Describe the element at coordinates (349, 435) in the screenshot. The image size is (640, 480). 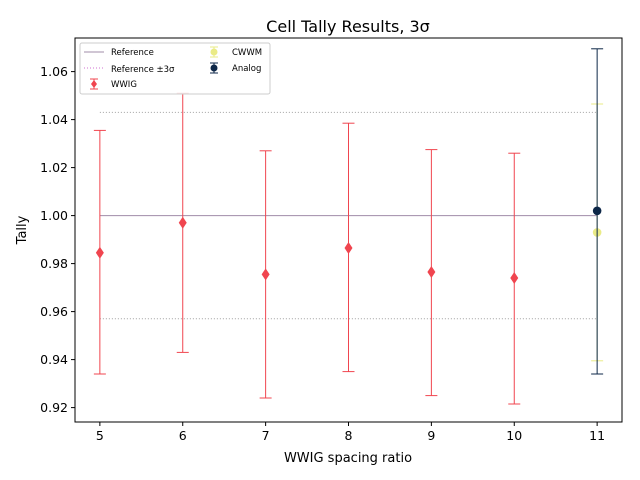
I see `x-tick-label: 8` at that location.